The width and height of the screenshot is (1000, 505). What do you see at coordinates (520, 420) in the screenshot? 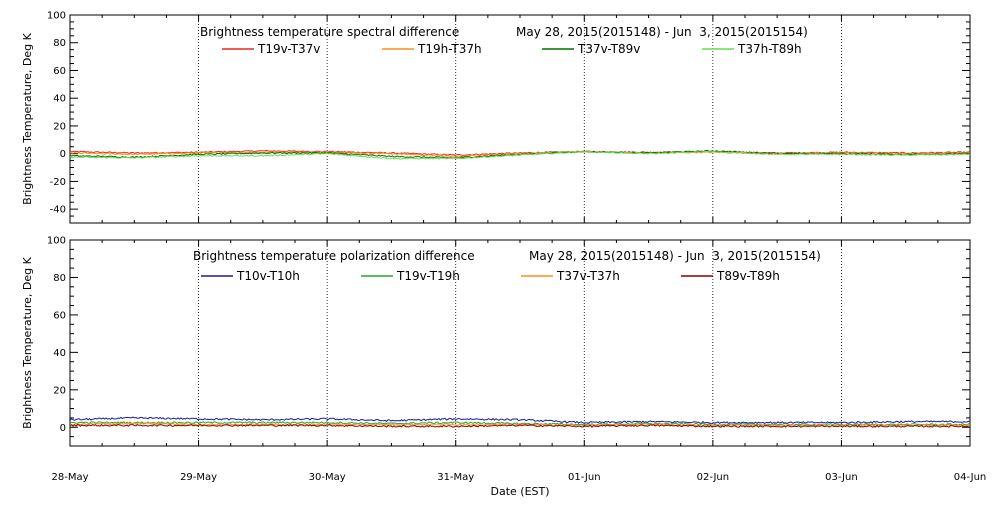
I see `series-line-T10v-T10h` at bounding box center [520, 420].